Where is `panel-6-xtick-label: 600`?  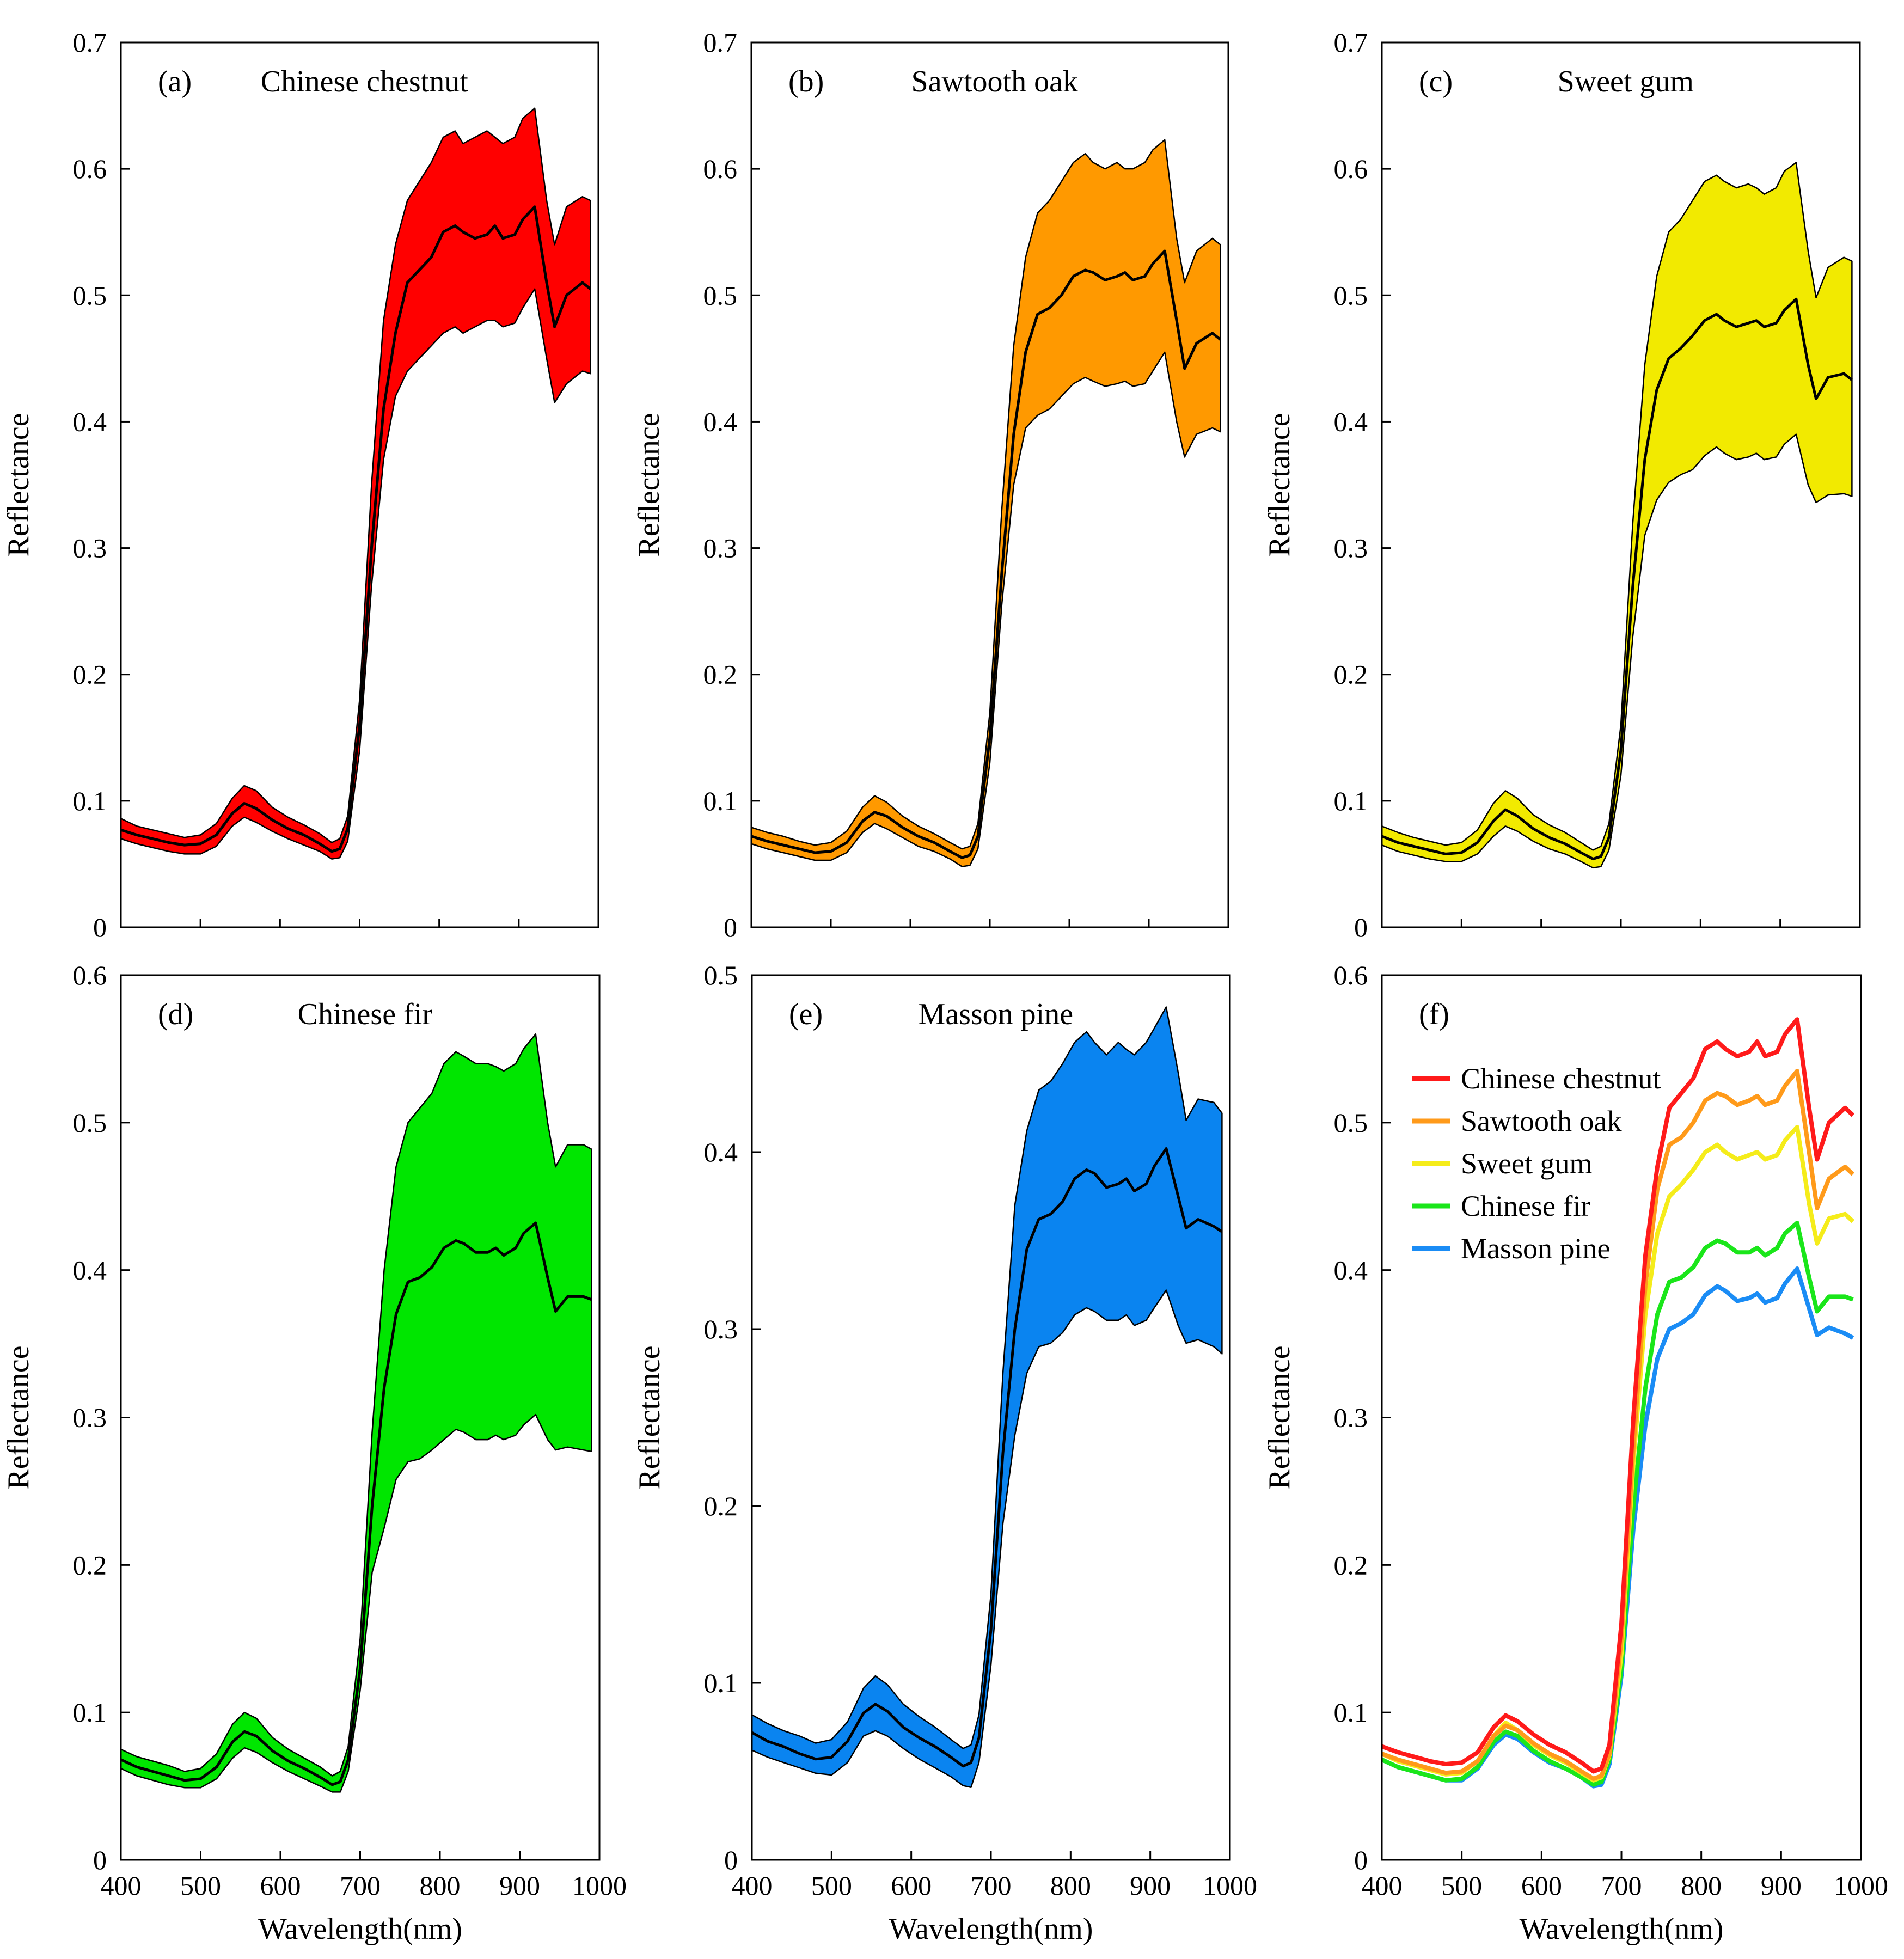 panel-6-xtick-label: 600 is located at coordinates (1541, 1885).